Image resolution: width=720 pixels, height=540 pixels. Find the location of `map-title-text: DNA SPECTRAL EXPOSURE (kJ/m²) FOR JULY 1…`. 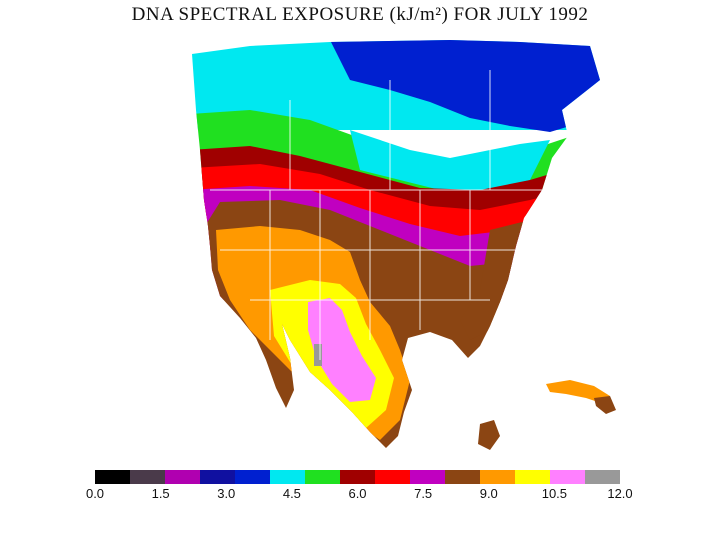

map-title-text: DNA SPECTRAL EXPOSURE (kJ/m²) FOR JULY 1… is located at coordinates (360, 14).